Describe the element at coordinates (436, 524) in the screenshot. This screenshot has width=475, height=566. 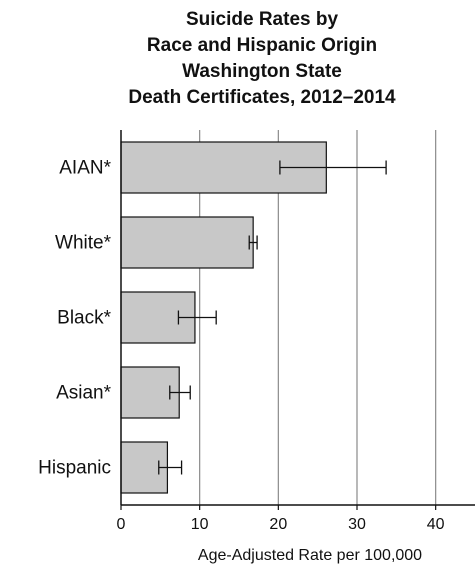
I see `x-tick-label-40: 40` at that location.